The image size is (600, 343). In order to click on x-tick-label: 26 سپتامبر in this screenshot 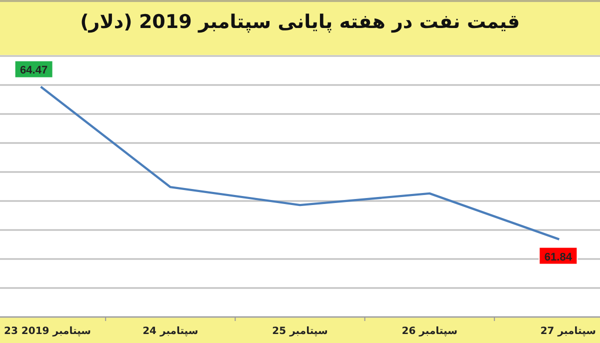, I will do `click(430, 331)`.